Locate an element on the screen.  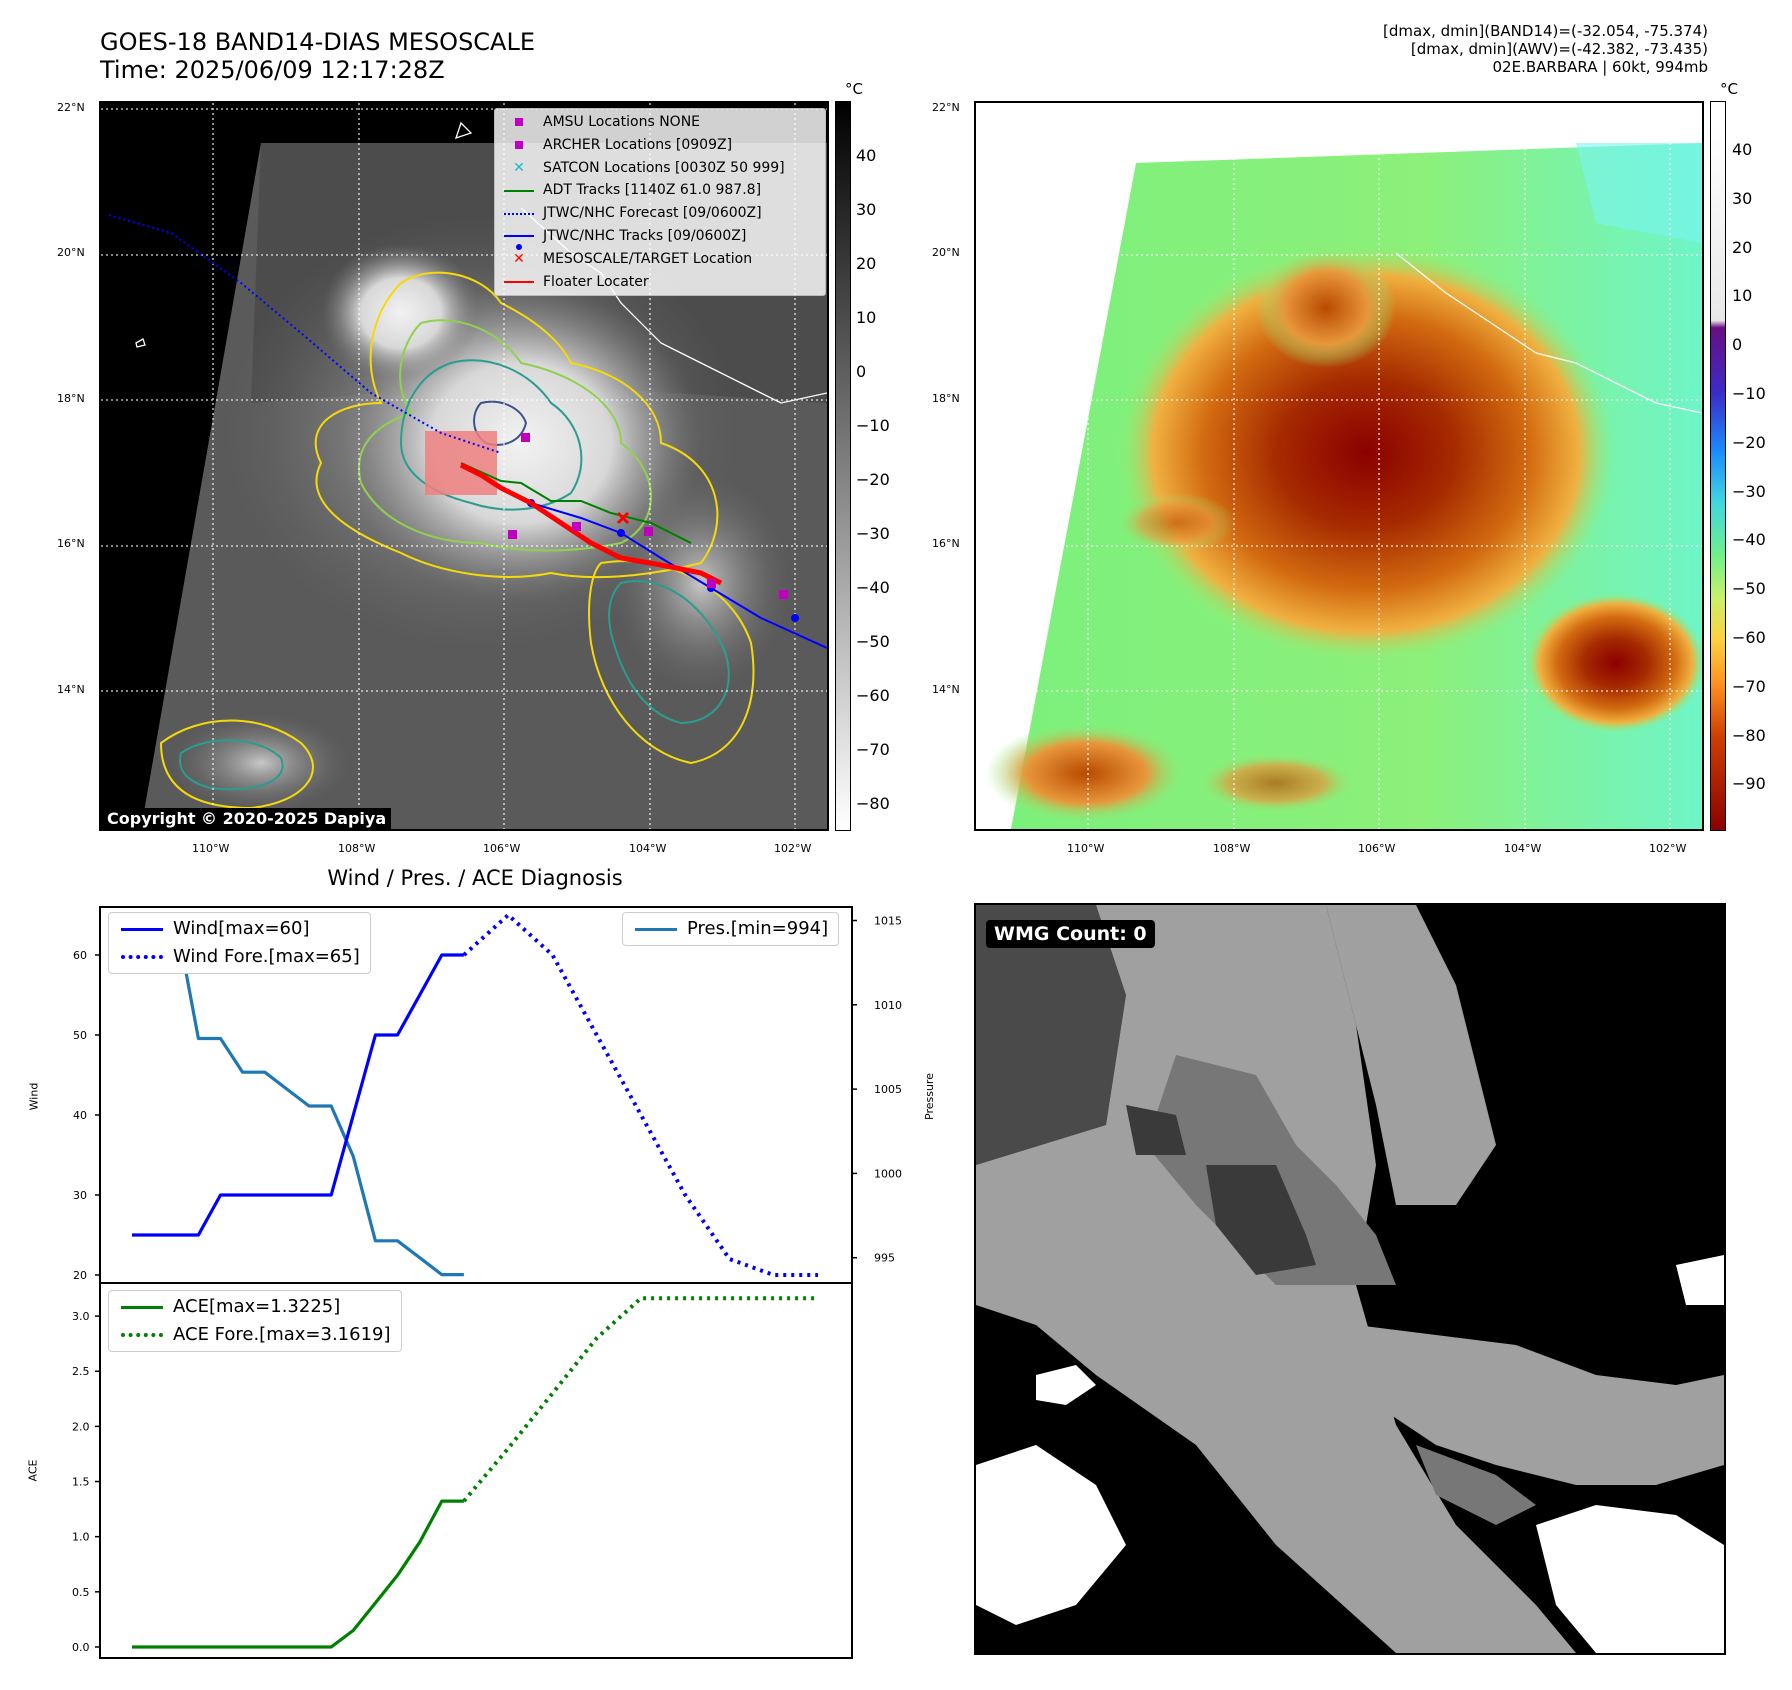
ace-series-line is located at coordinates (298, 1574).